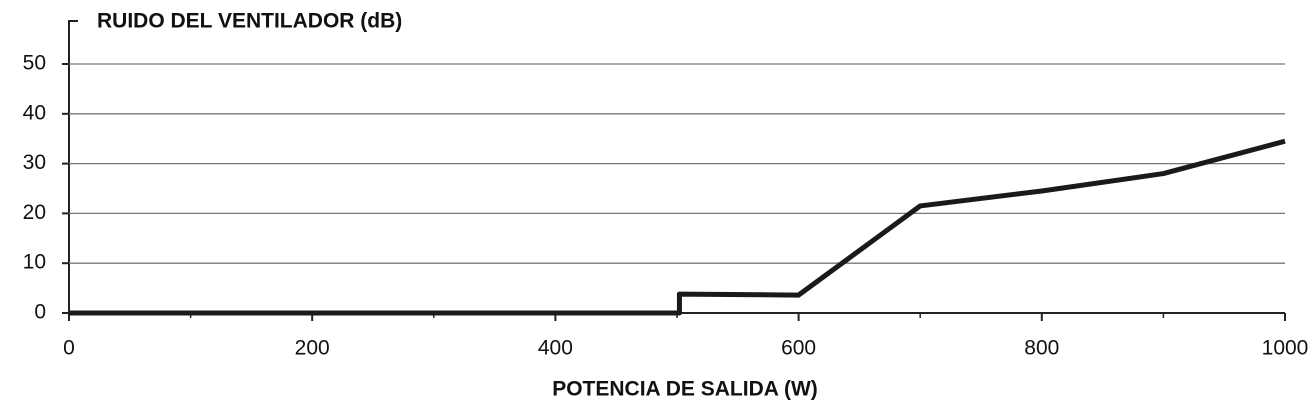  What do you see at coordinates (685, 389) in the screenshot?
I see `x-axis-title: POTENCIA DE SALIDA (W)` at bounding box center [685, 389].